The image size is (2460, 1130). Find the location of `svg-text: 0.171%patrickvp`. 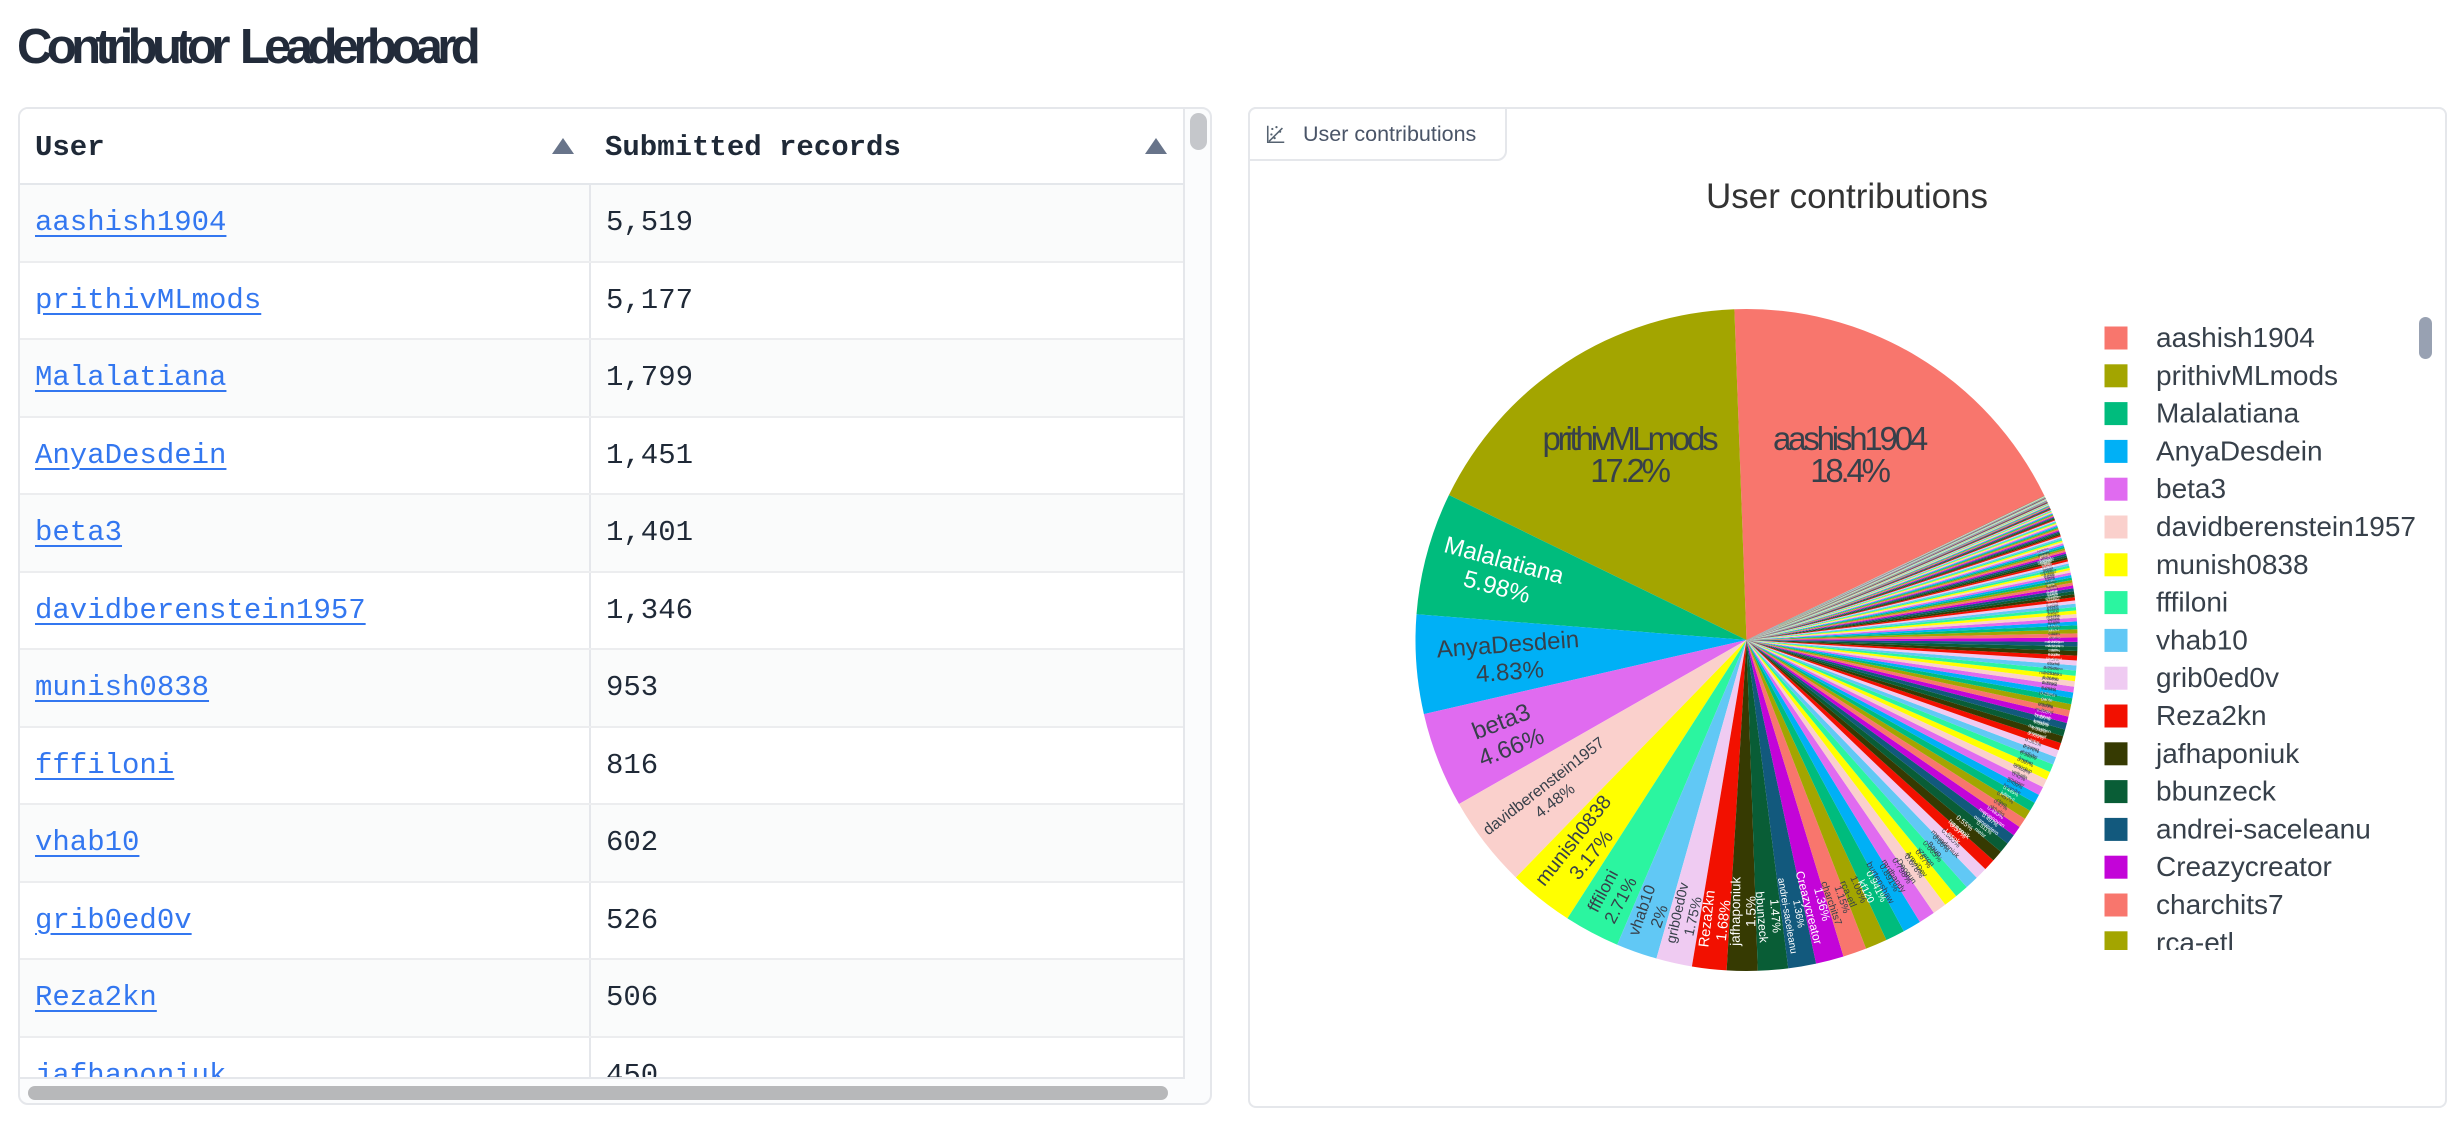

svg-text: 0.171%patrickvp is located at coordinates (2053, 614).